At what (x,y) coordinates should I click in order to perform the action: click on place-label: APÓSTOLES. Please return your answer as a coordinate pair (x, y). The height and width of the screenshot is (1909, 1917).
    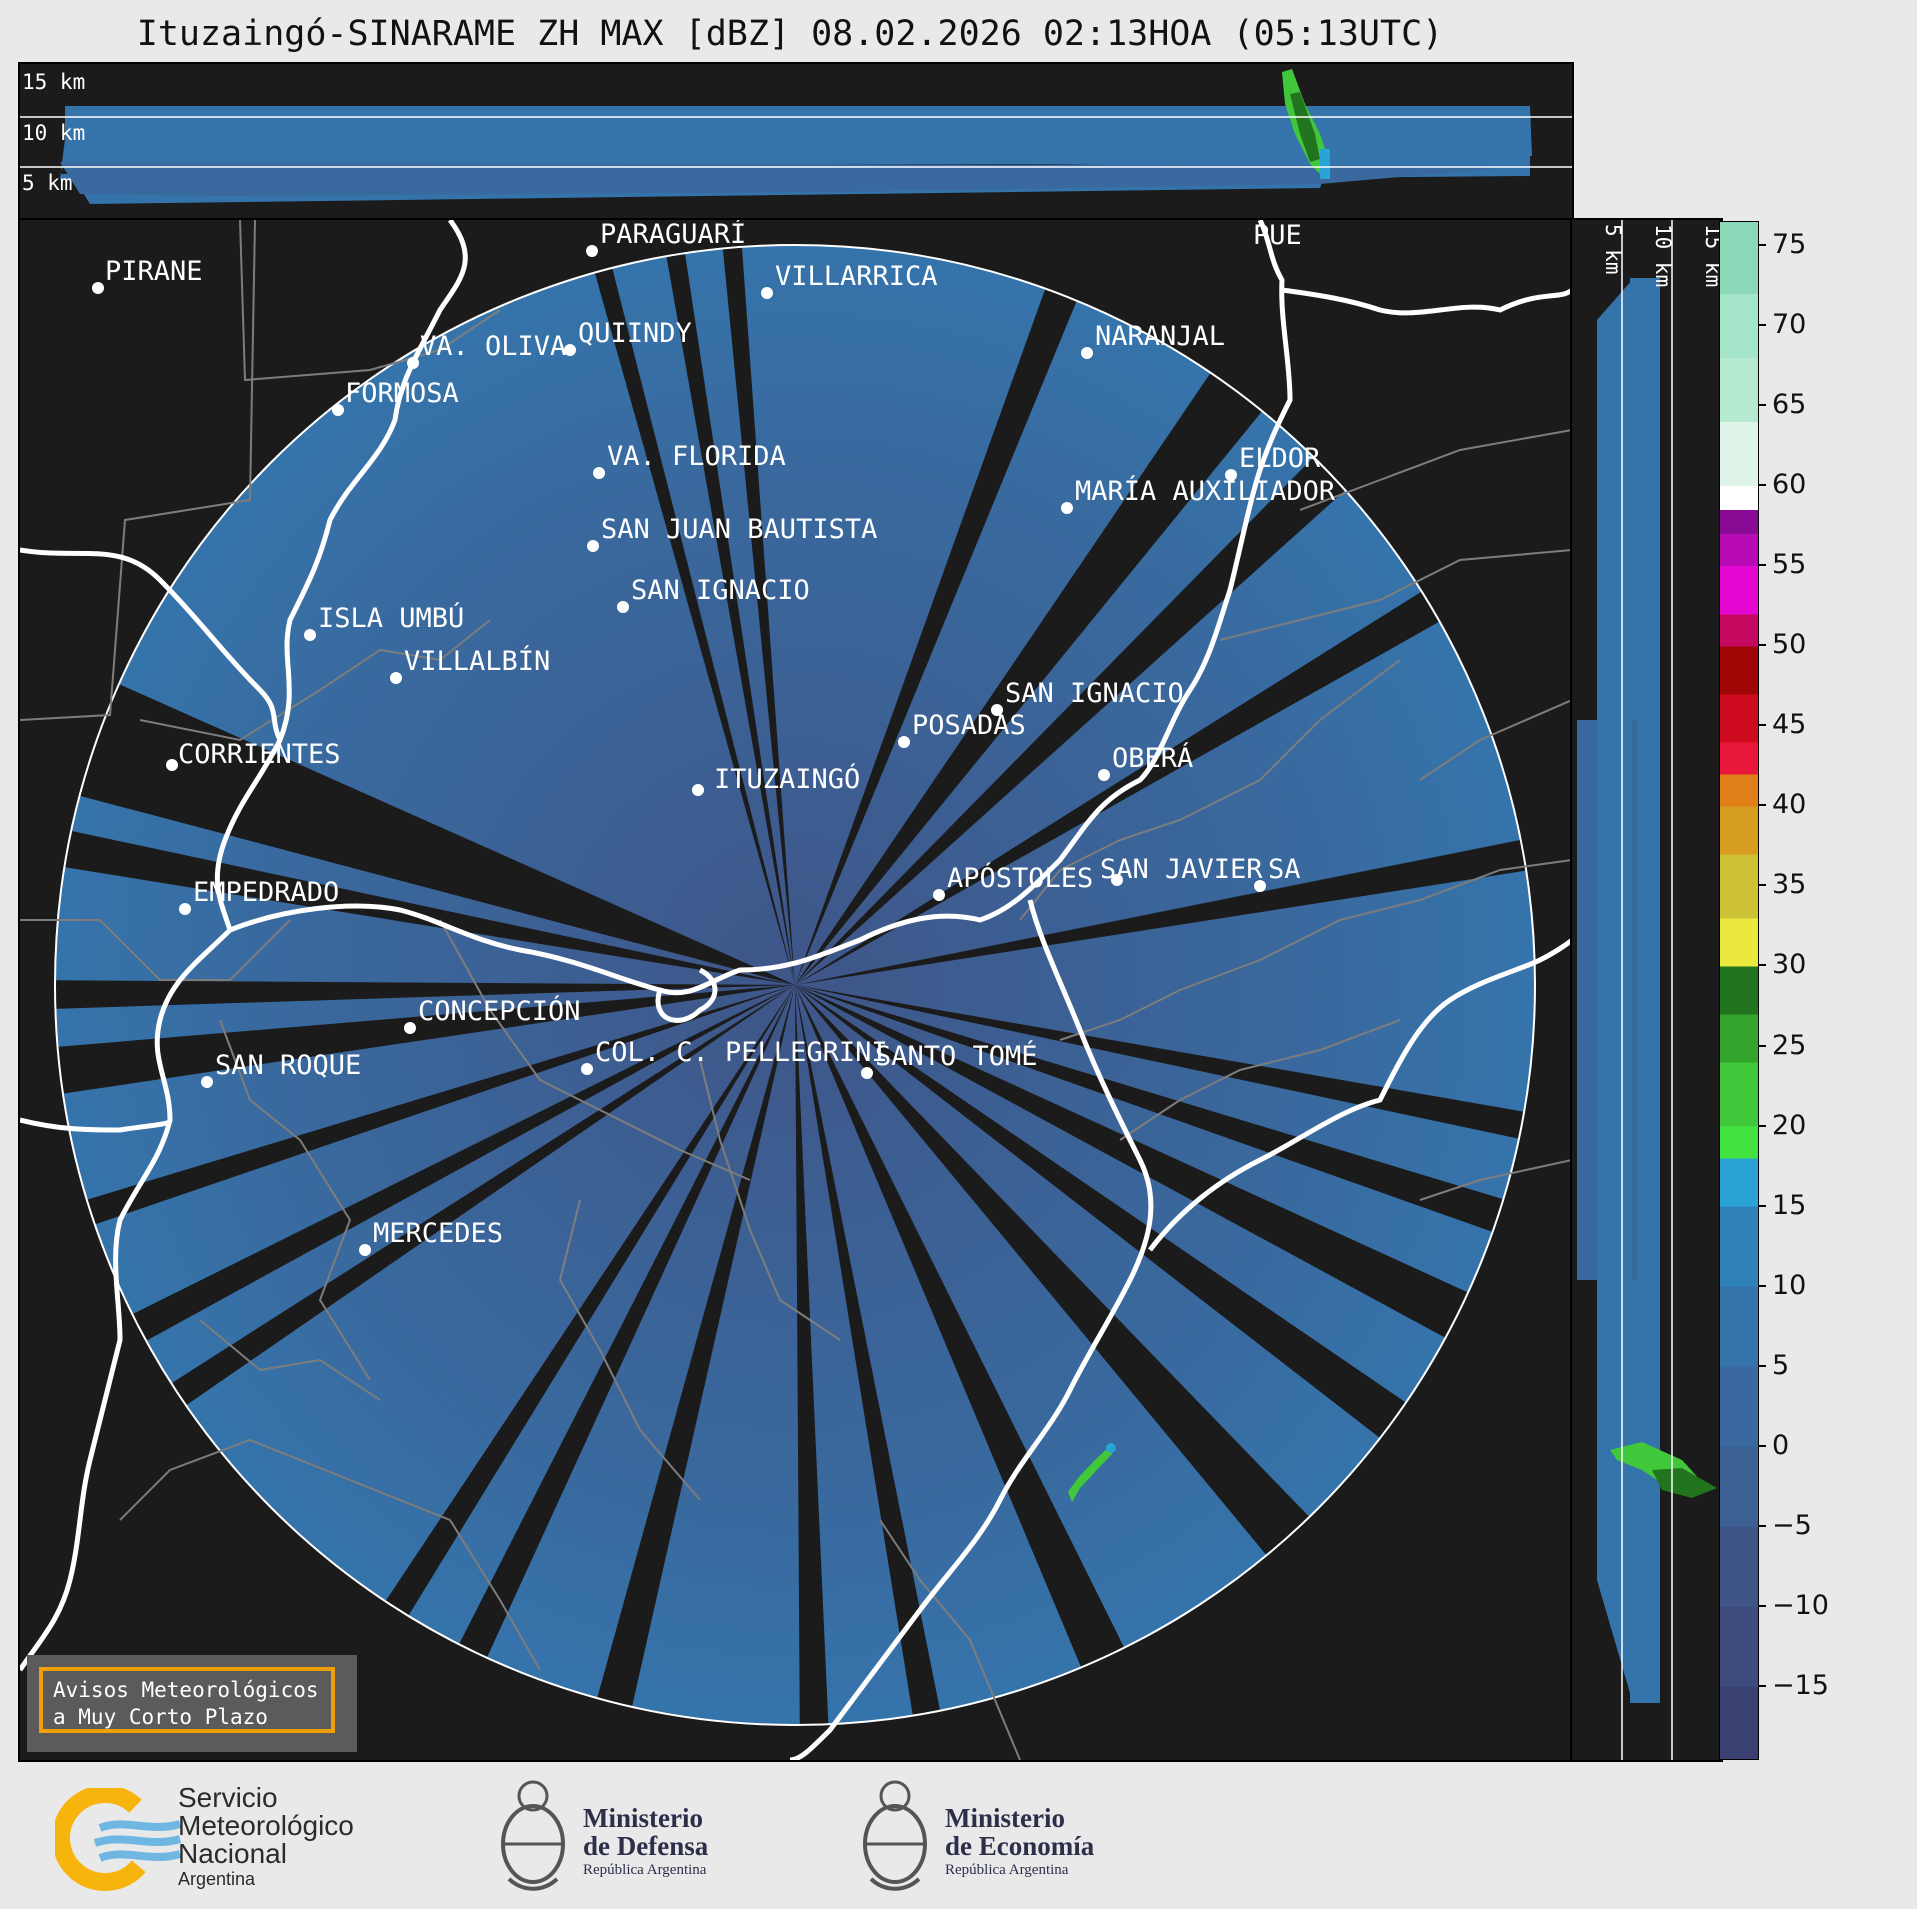
    Looking at the image, I should click on (1020, 878).